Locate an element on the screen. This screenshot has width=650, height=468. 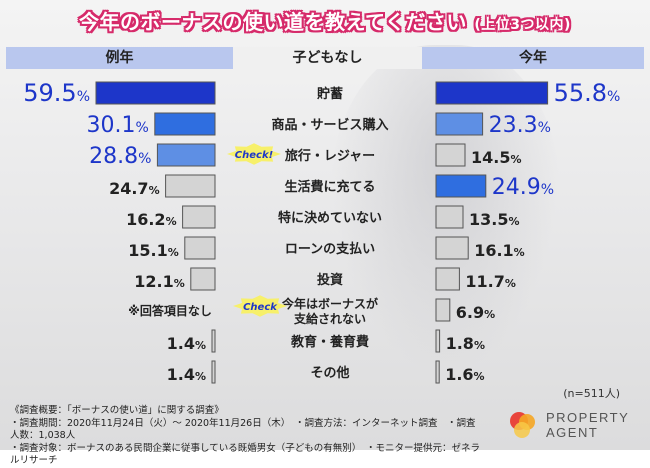
logo-line-1: PROPERTY is located at coordinates (588, 417).